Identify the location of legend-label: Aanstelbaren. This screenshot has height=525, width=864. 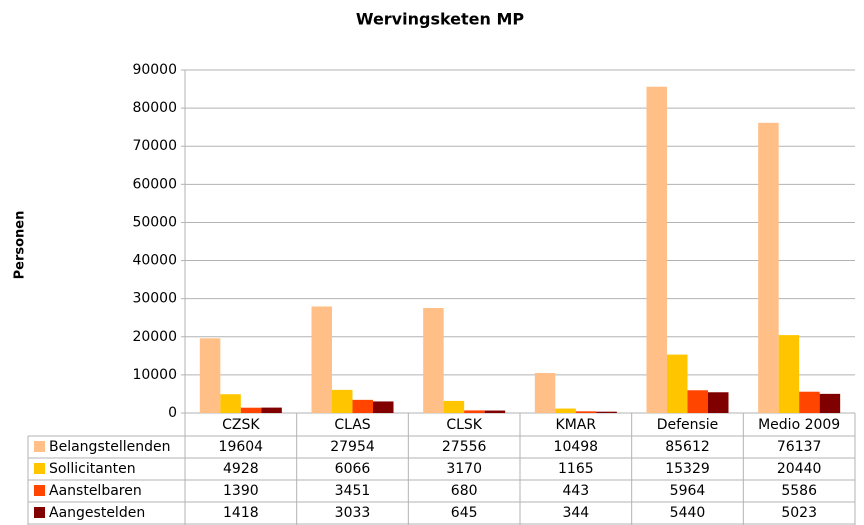
(95, 491).